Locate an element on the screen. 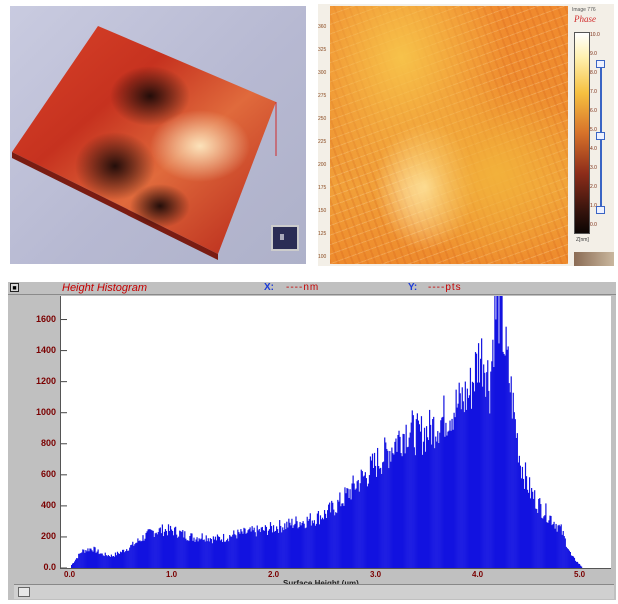 The width and height of the screenshot is (618, 604). window-menu-button: ■ is located at coordinates (14, 287).